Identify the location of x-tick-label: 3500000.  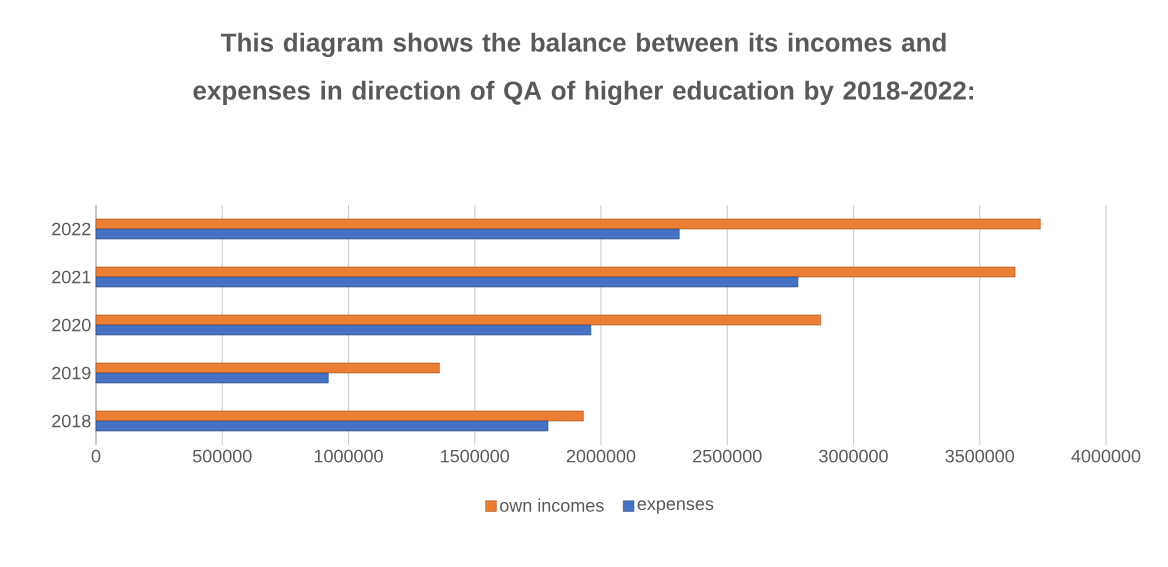
(980, 456).